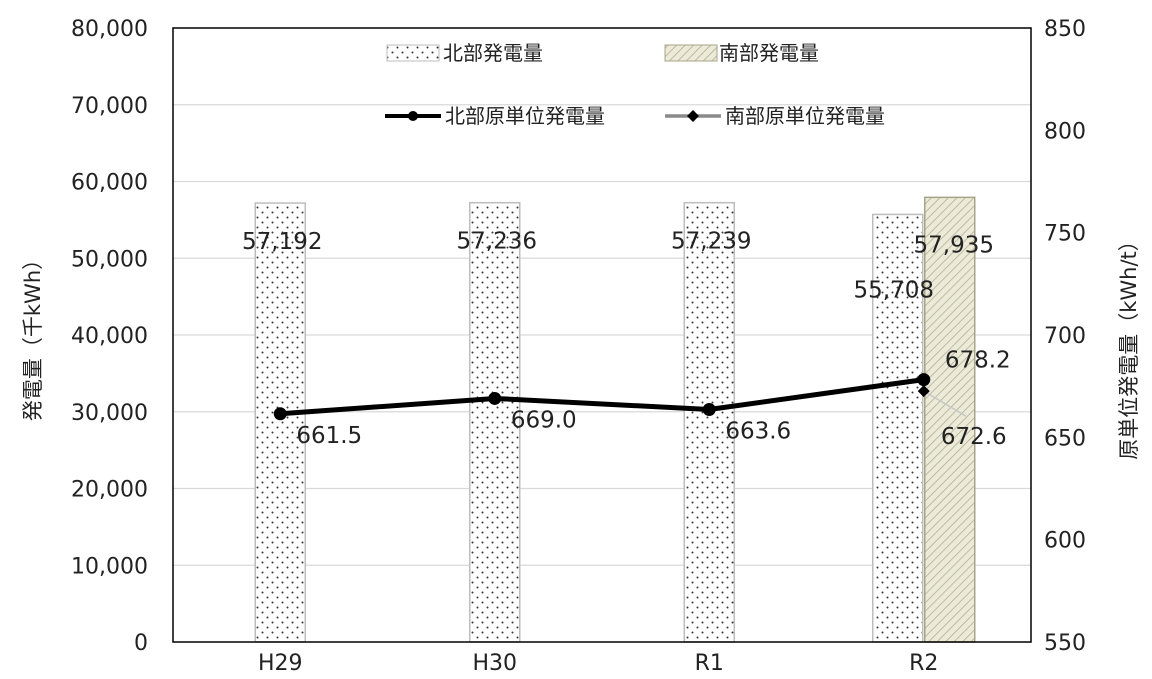  Describe the element at coordinates (1065, 541) in the screenshot. I see `y-right-tick-label: 600` at that location.